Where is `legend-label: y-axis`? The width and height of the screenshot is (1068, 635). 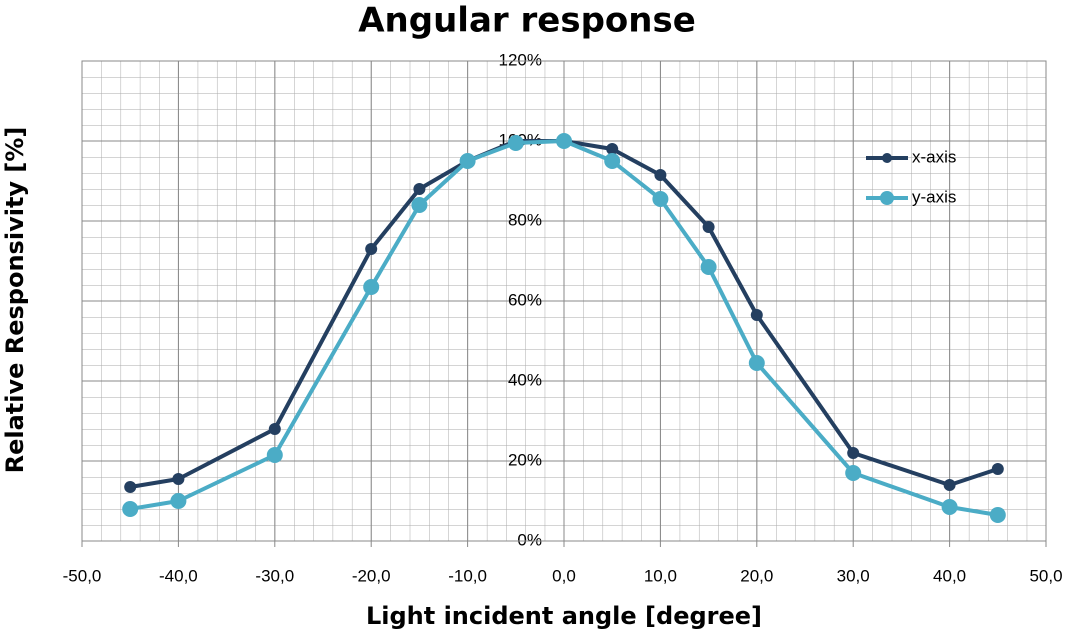
legend-label: y-axis is located at coordinates (934, 196).